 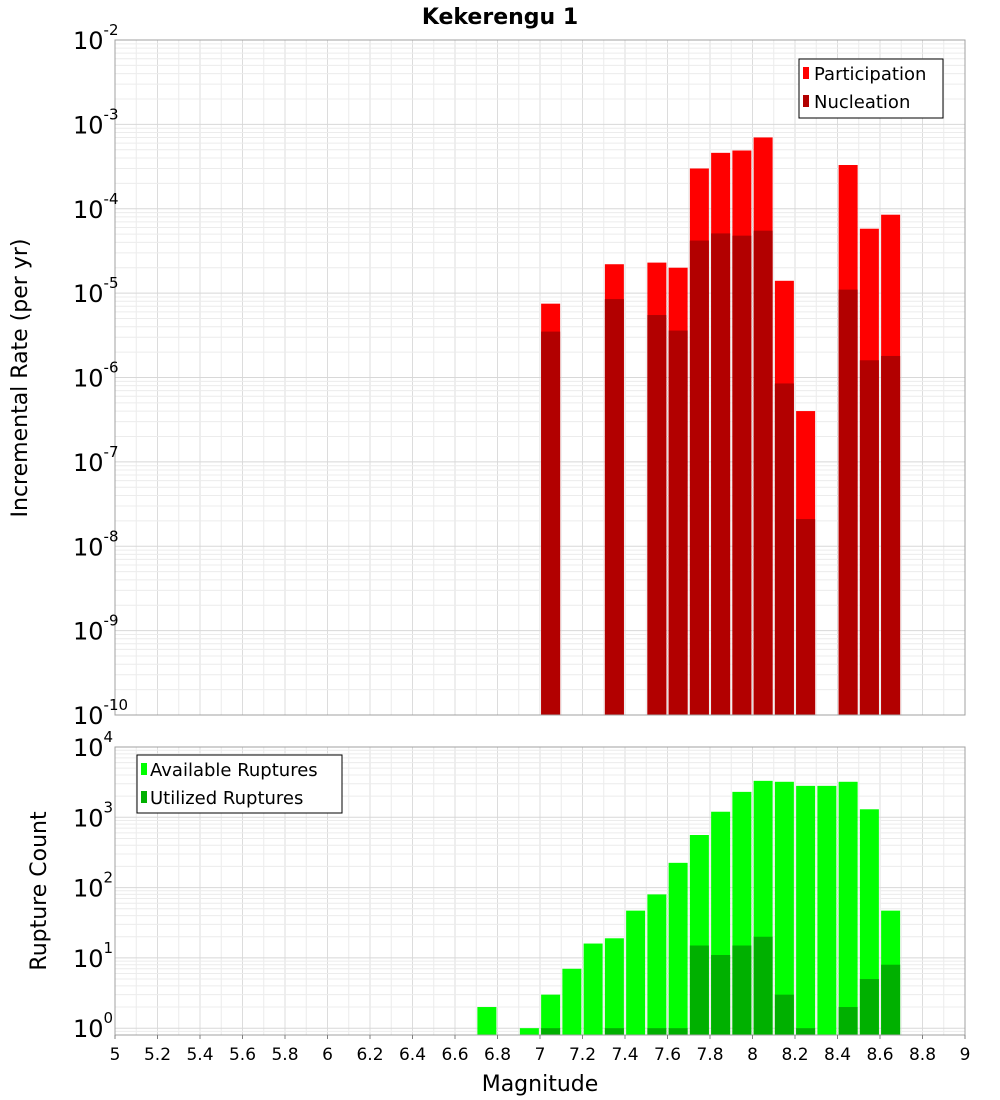 What do you see at coordinates (199, 1055) in the screenshot?
I see `x-tick-label: 5.4` at bounding box center [199, 1055].